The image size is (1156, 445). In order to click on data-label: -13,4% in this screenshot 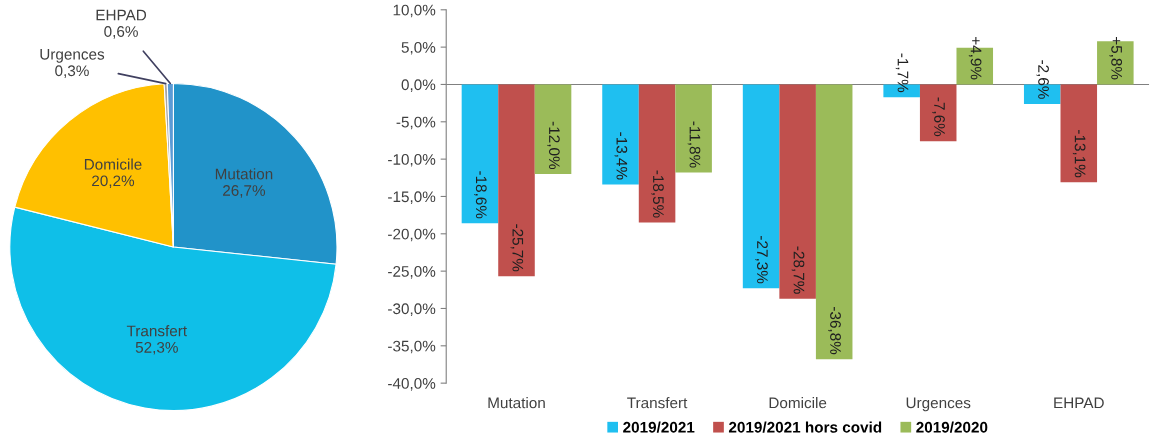, I will do `click(621, 156)`.